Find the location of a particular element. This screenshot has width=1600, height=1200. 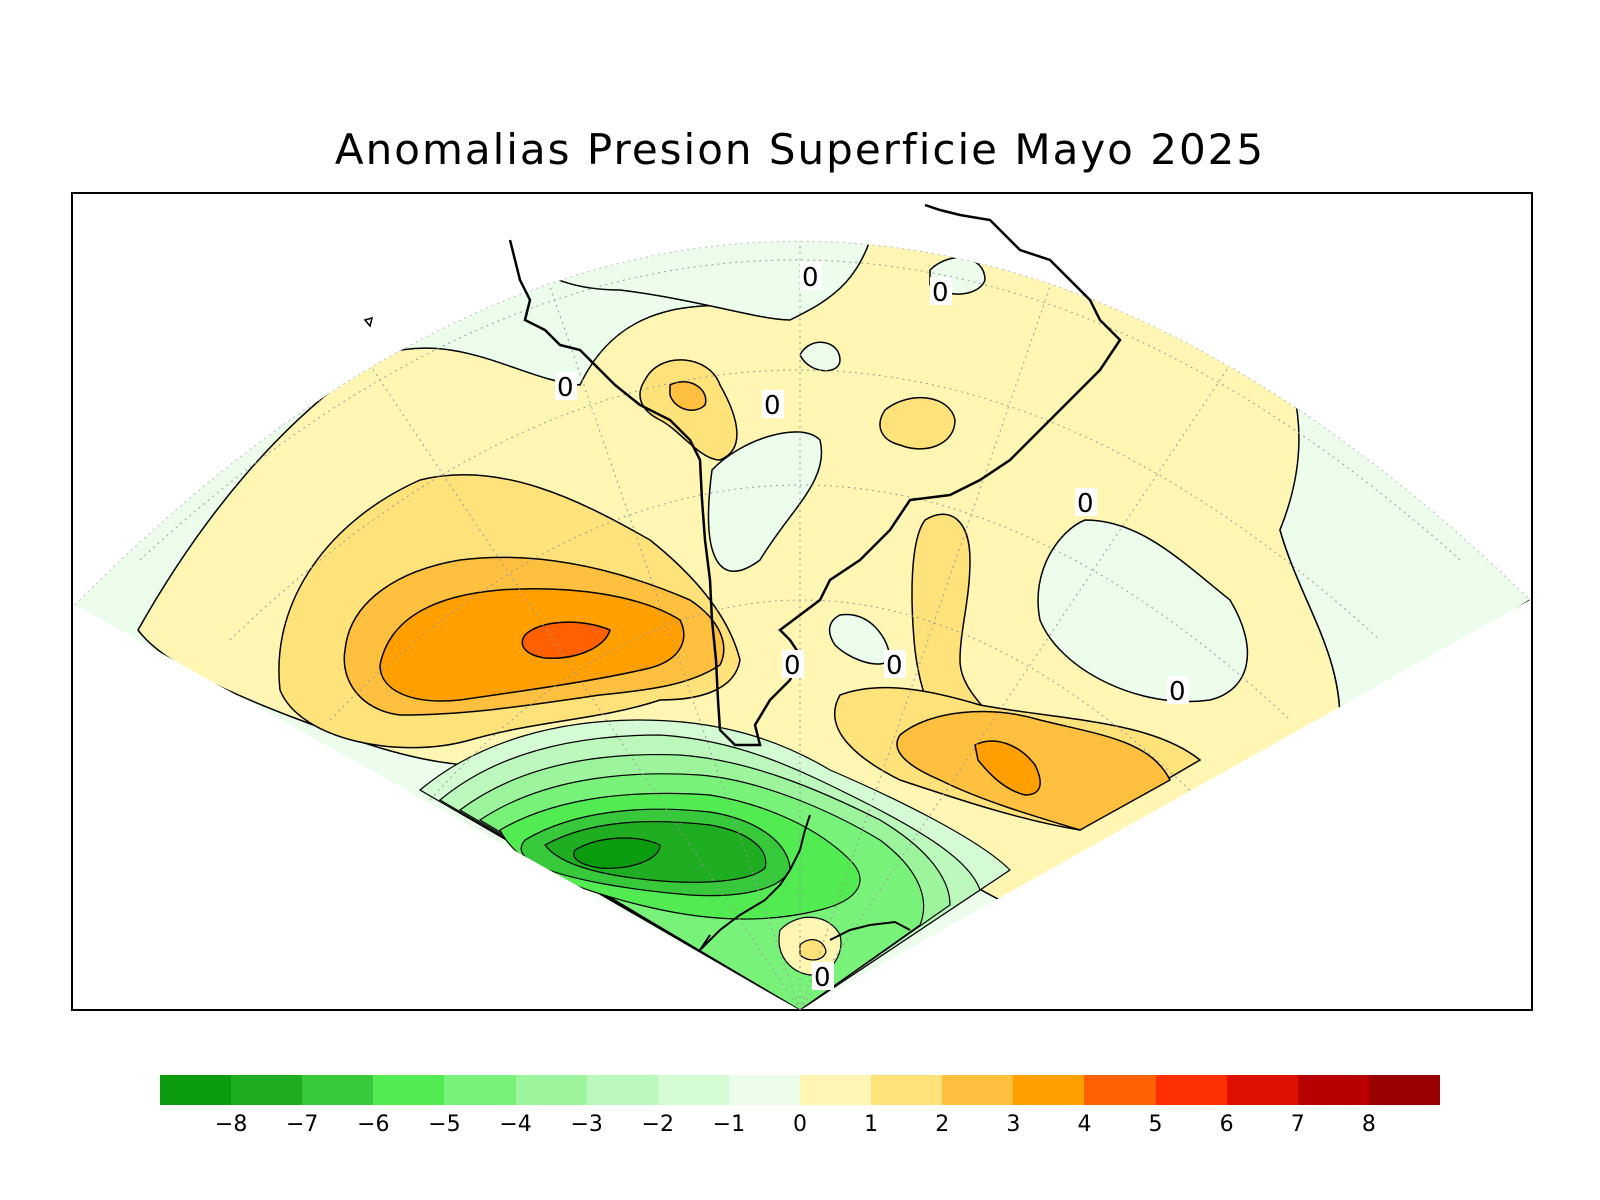

colorbar-tick-label: −1 is located at coordinates (729, 1124).